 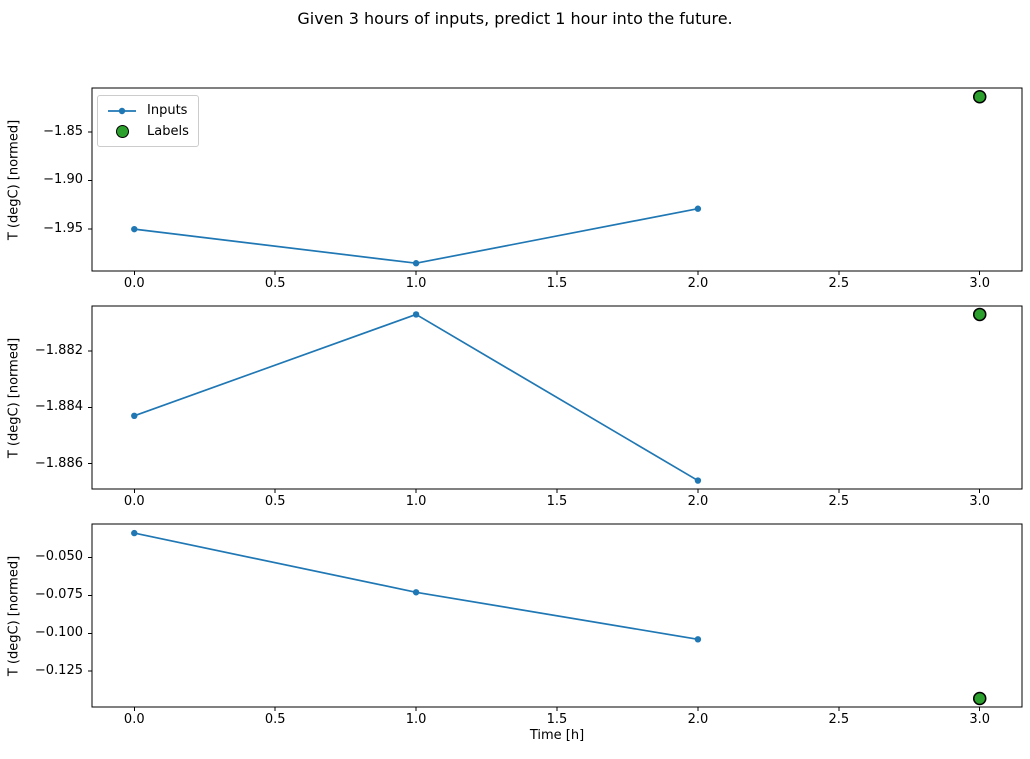 What do you see at coordinates (63, 180) in the screenshot?
I see `y-tick-label: −1.90` at bounding box center [63, 180].